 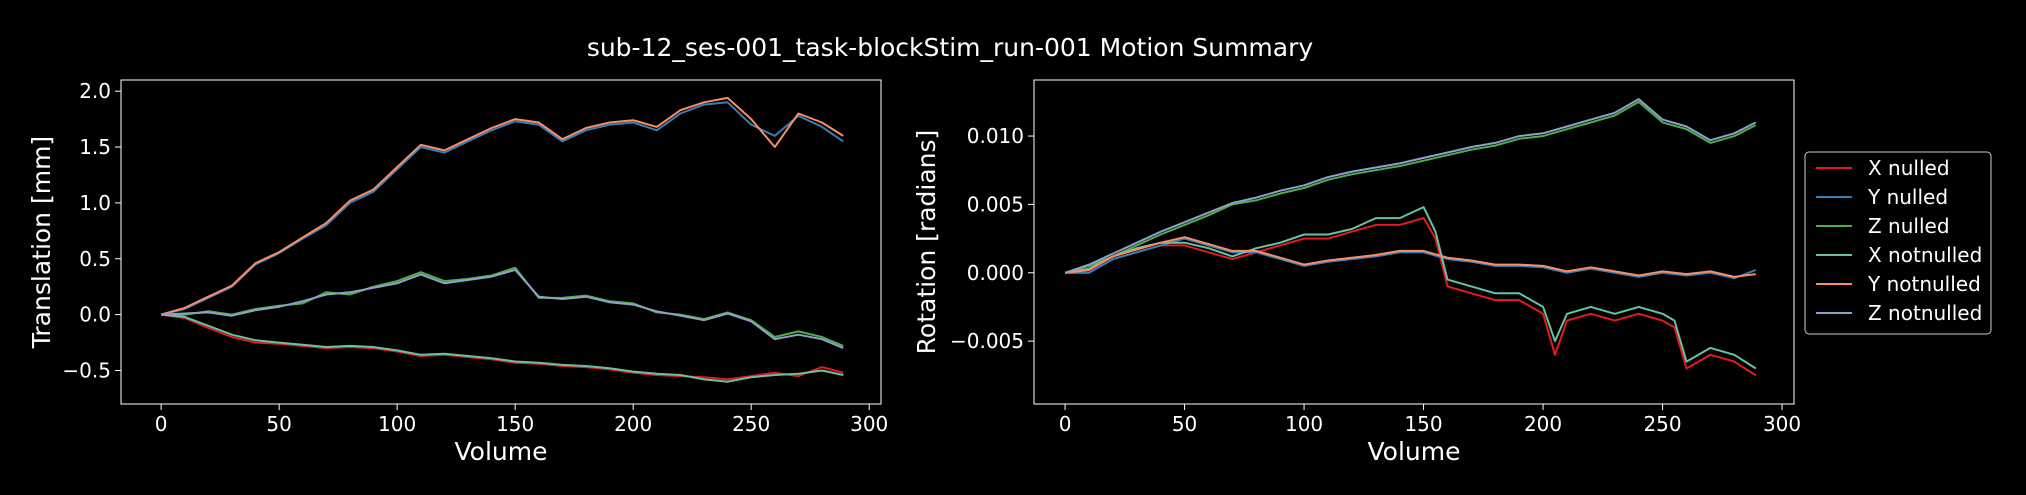 What do you see at coordinates (1304, 424) in the screenshot?
I see `rotation-x-tick-label: 100` at bounding box center [1304, 424].